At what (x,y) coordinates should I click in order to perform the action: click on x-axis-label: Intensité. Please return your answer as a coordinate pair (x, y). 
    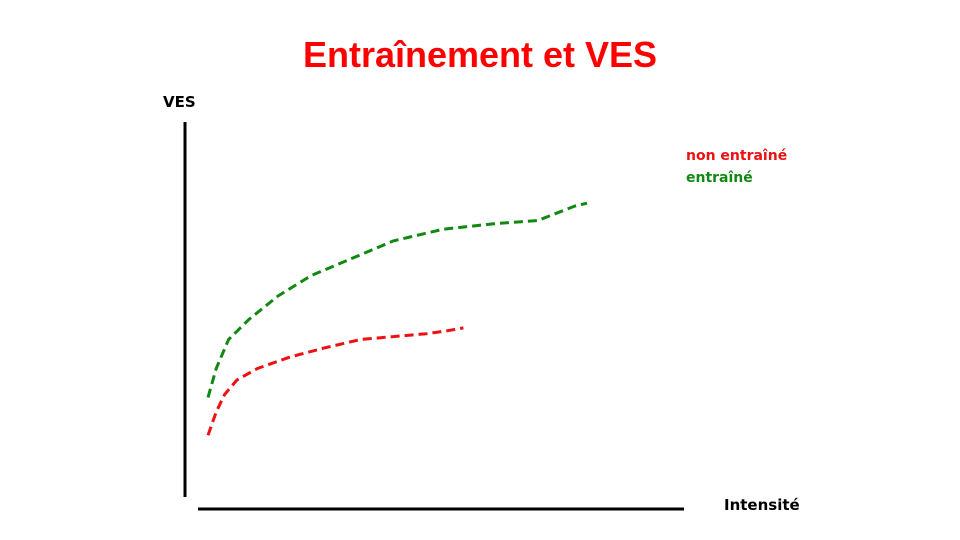
    Looking at the image, I should click on (762, 505).